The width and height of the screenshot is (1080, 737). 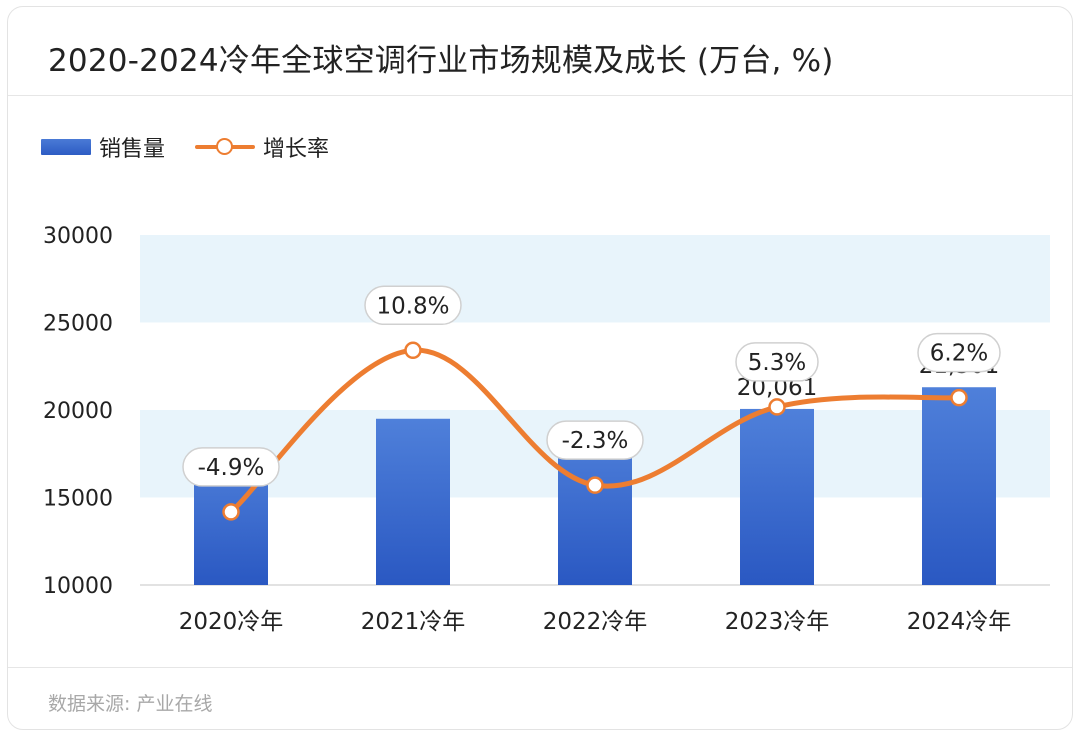 I want to click on growth-data-label: 5.3%, so click(x=777, y=363).